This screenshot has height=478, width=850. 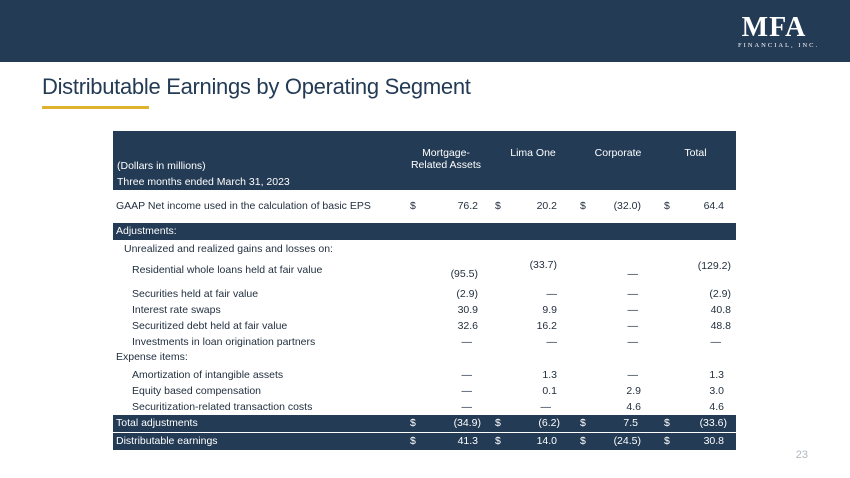 What do you see at coordinates (467, 294) in the screenshot?
I see `value-mortgage: (2.9)` at bounding box center [467, 294].